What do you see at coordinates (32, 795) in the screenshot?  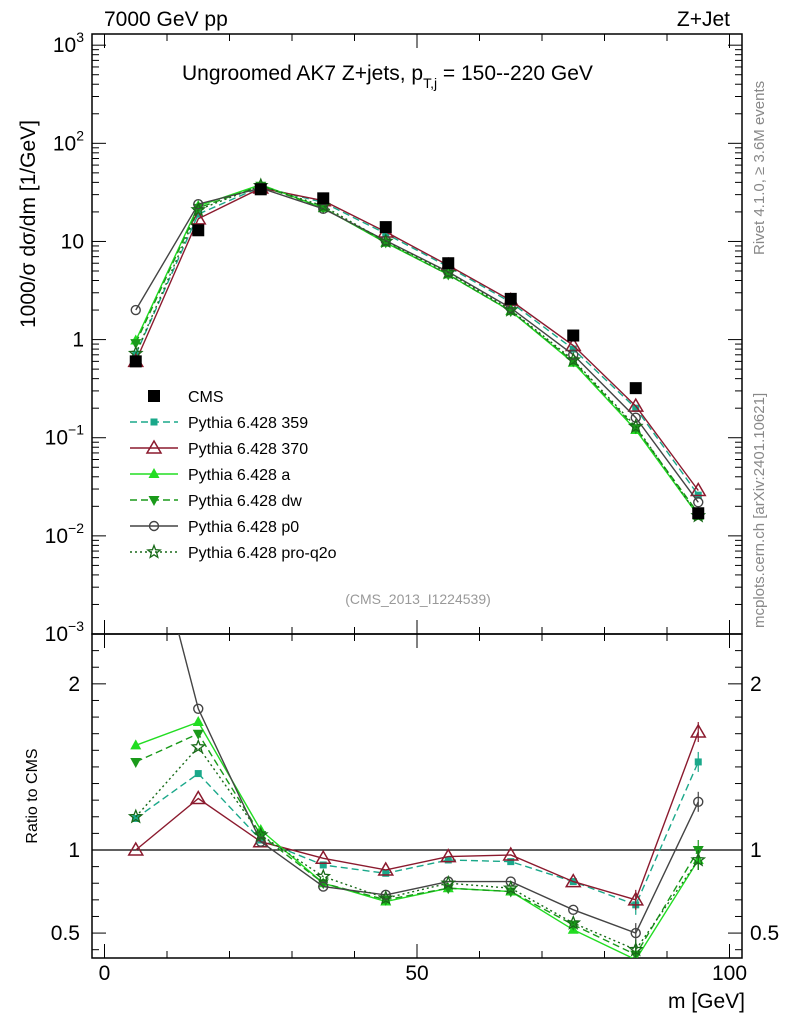 I see `ratio-y-axis-label: Ratio to CMS` at bounding box center [32, 795].